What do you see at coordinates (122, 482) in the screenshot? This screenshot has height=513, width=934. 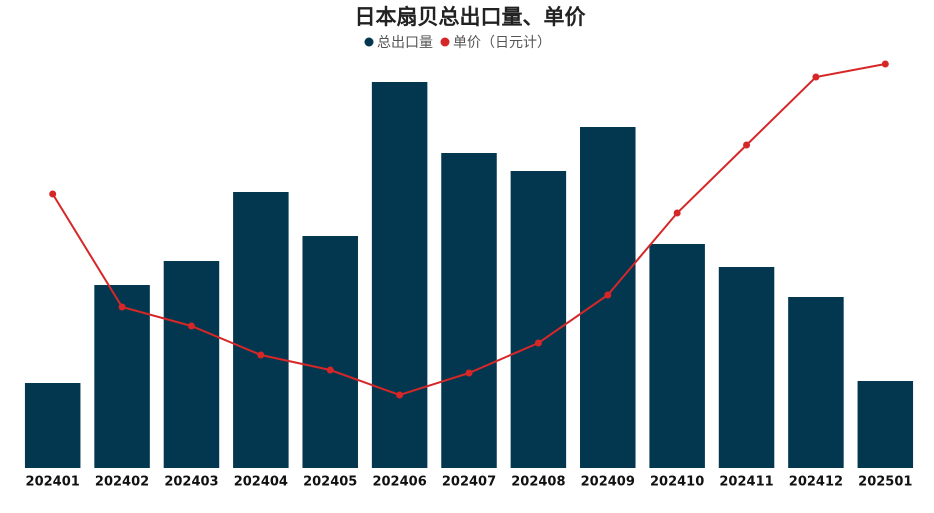 I see `x-tick-label: 202402` at bounding box center [122, 482].